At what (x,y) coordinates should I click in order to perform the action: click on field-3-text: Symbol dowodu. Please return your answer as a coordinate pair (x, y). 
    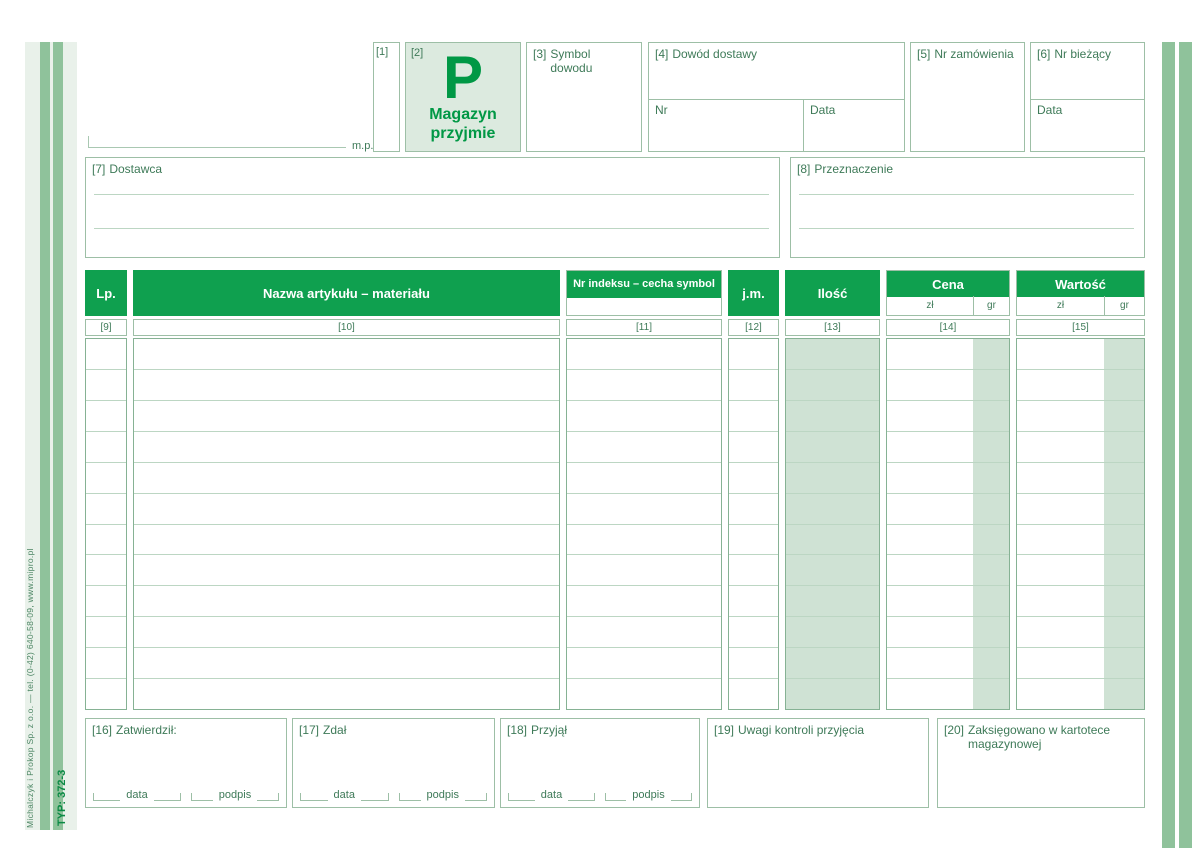
    Looking at the image, I should click on (571, 61).